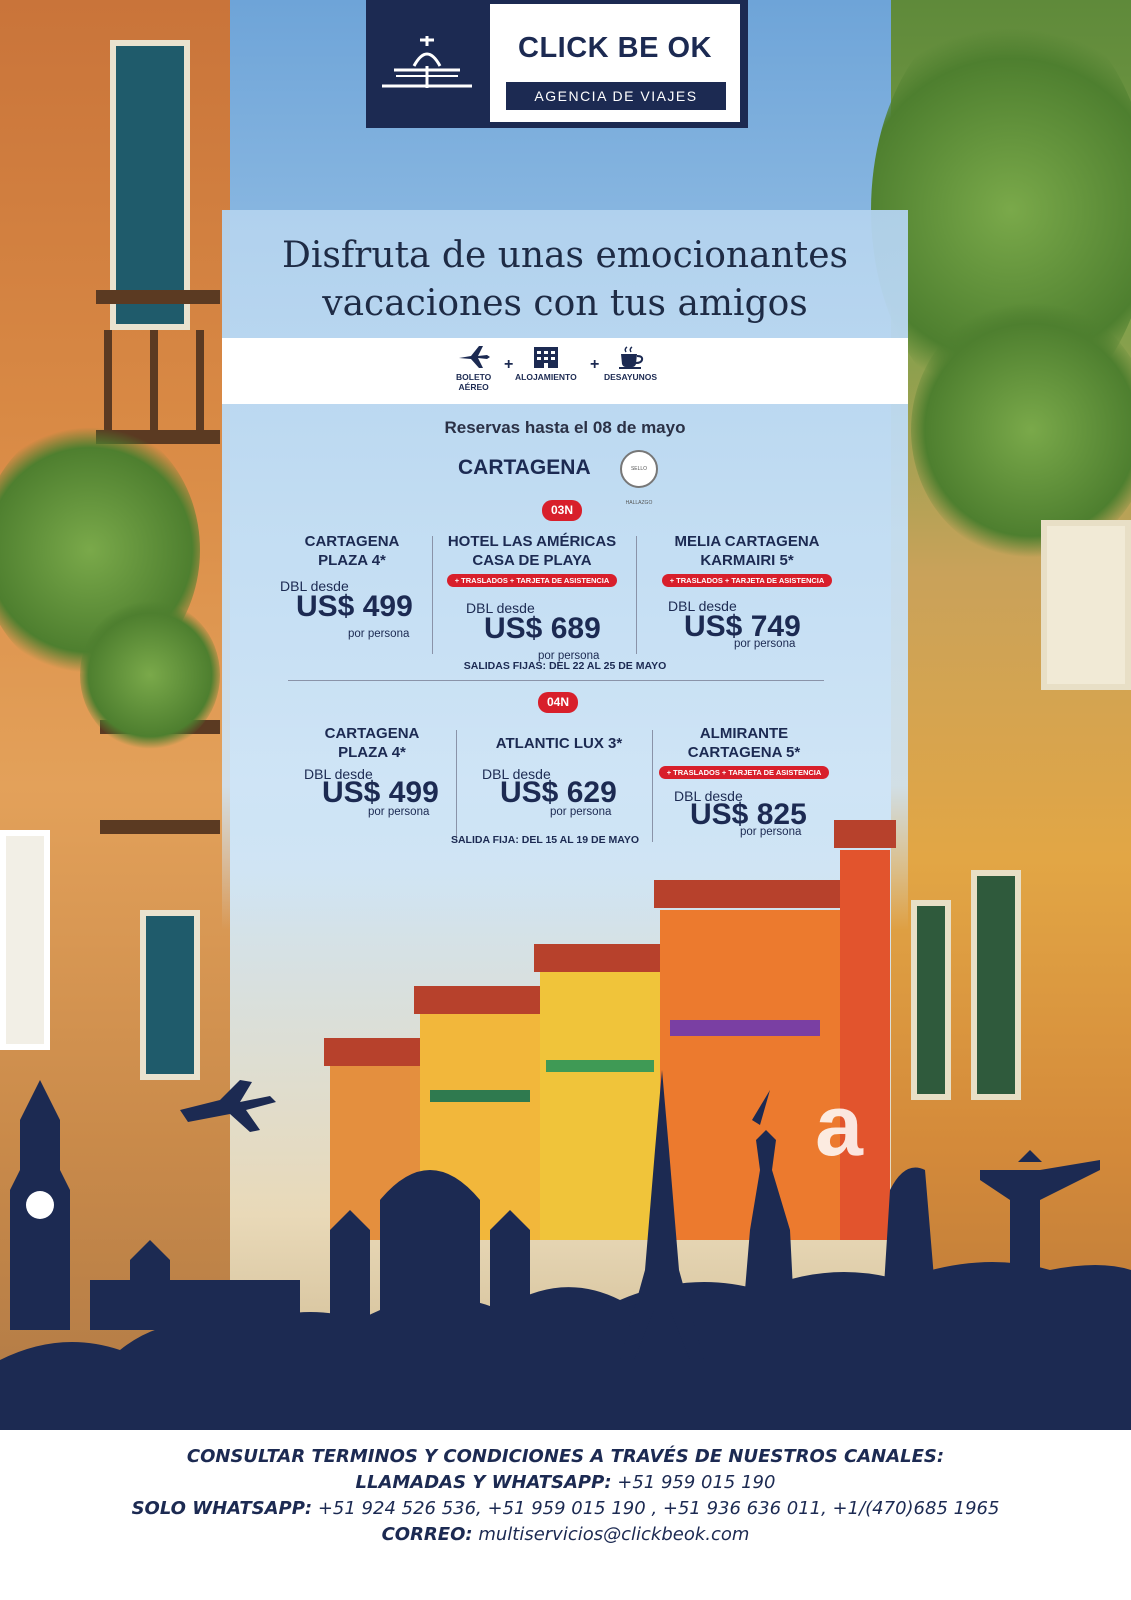  What do you see at coordinates (545, 357) in the screenshot?
I see `hotel-icon` at bounding box center [545, 357].